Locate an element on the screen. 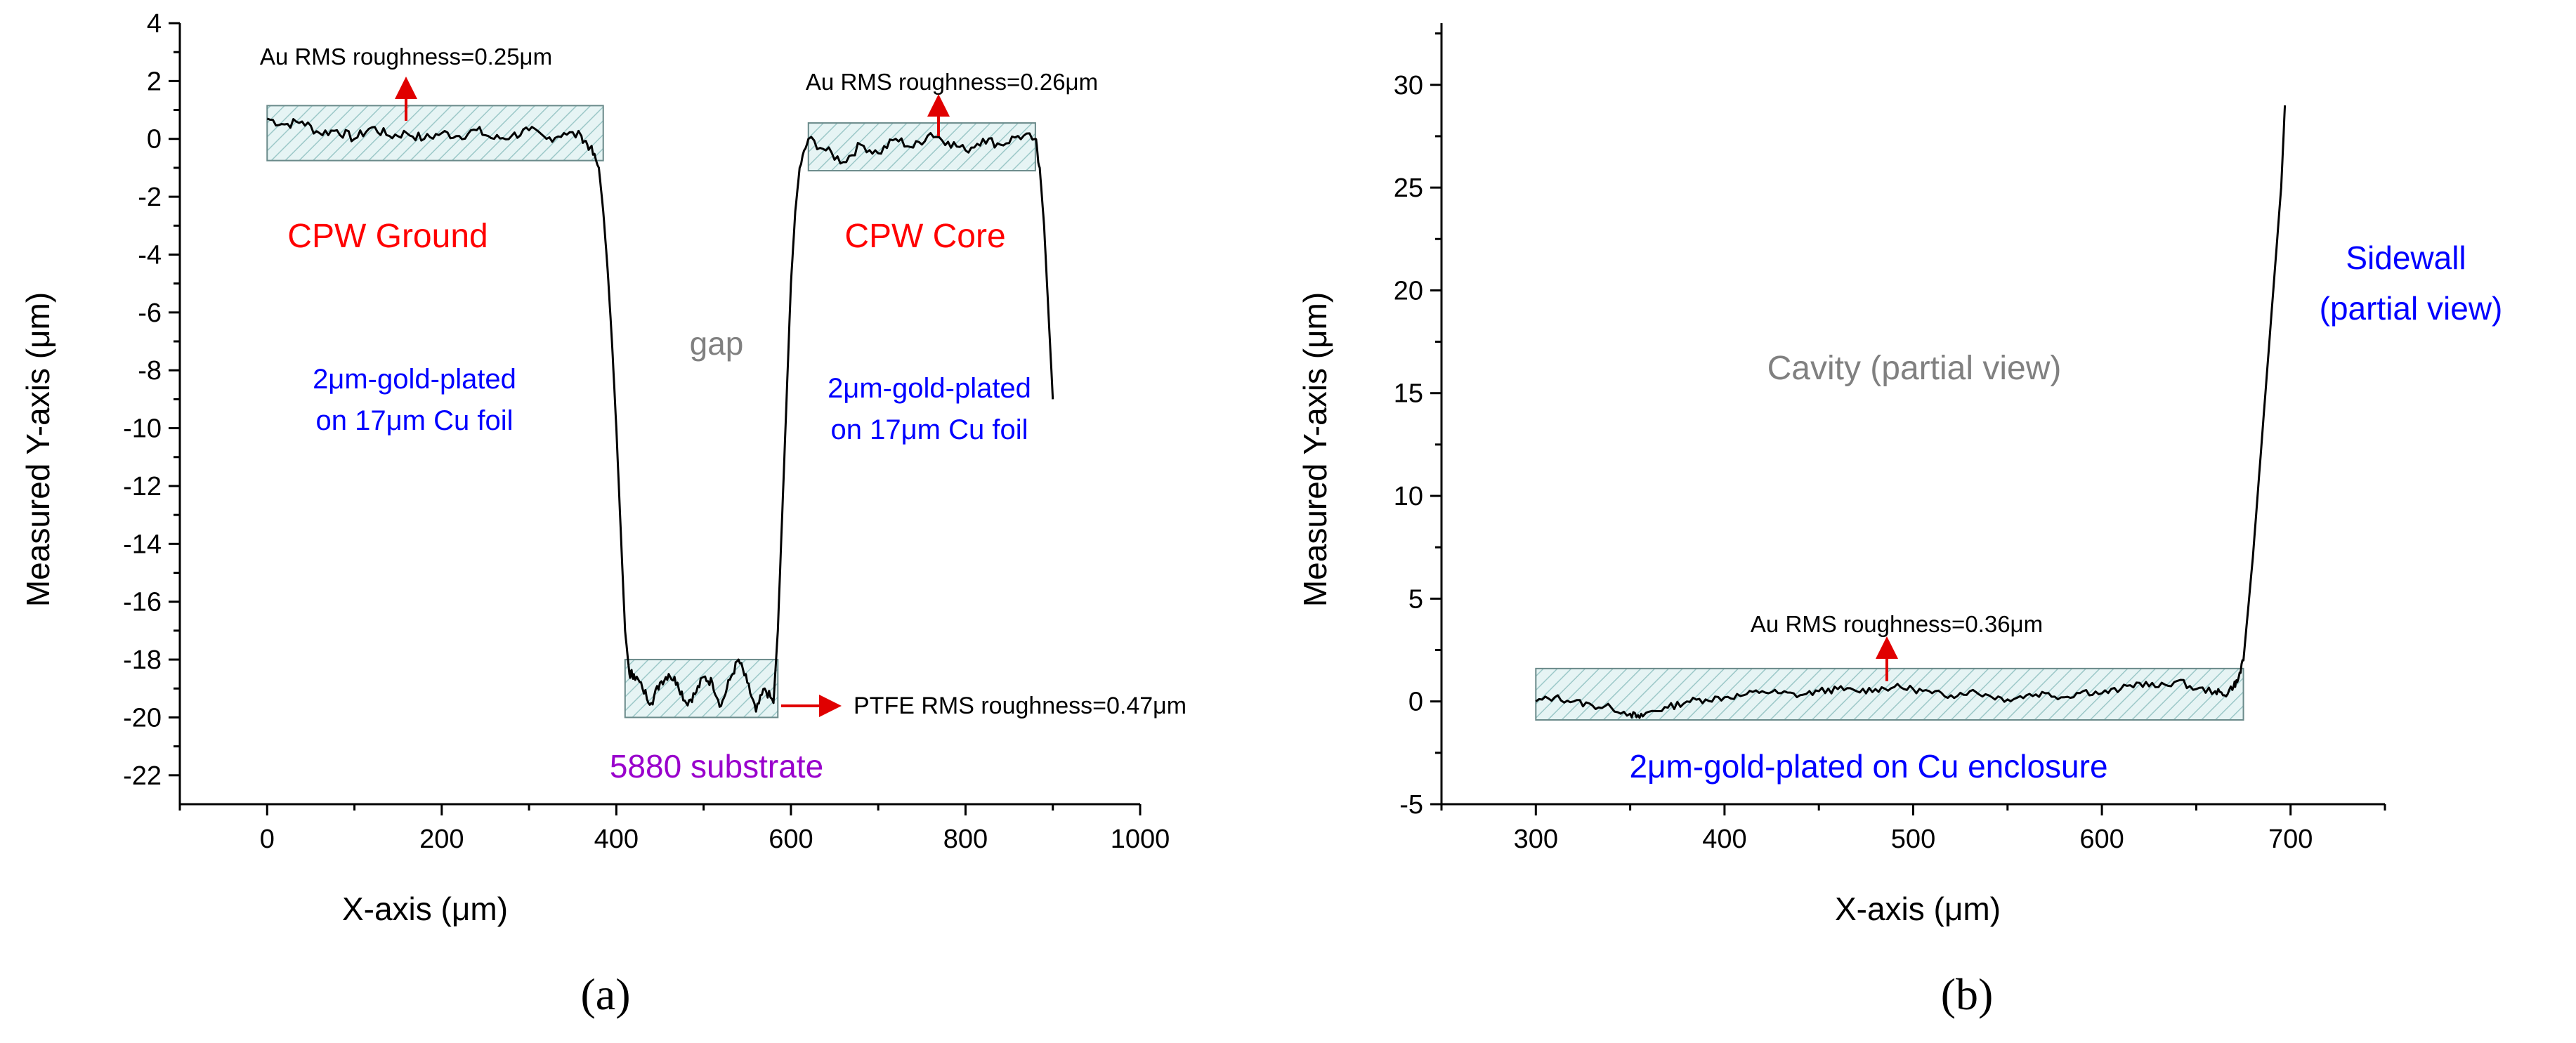 The width and height of the screenshot is (2576, 1043). x-tick-label: 200 is located at coordinates (442, 839).